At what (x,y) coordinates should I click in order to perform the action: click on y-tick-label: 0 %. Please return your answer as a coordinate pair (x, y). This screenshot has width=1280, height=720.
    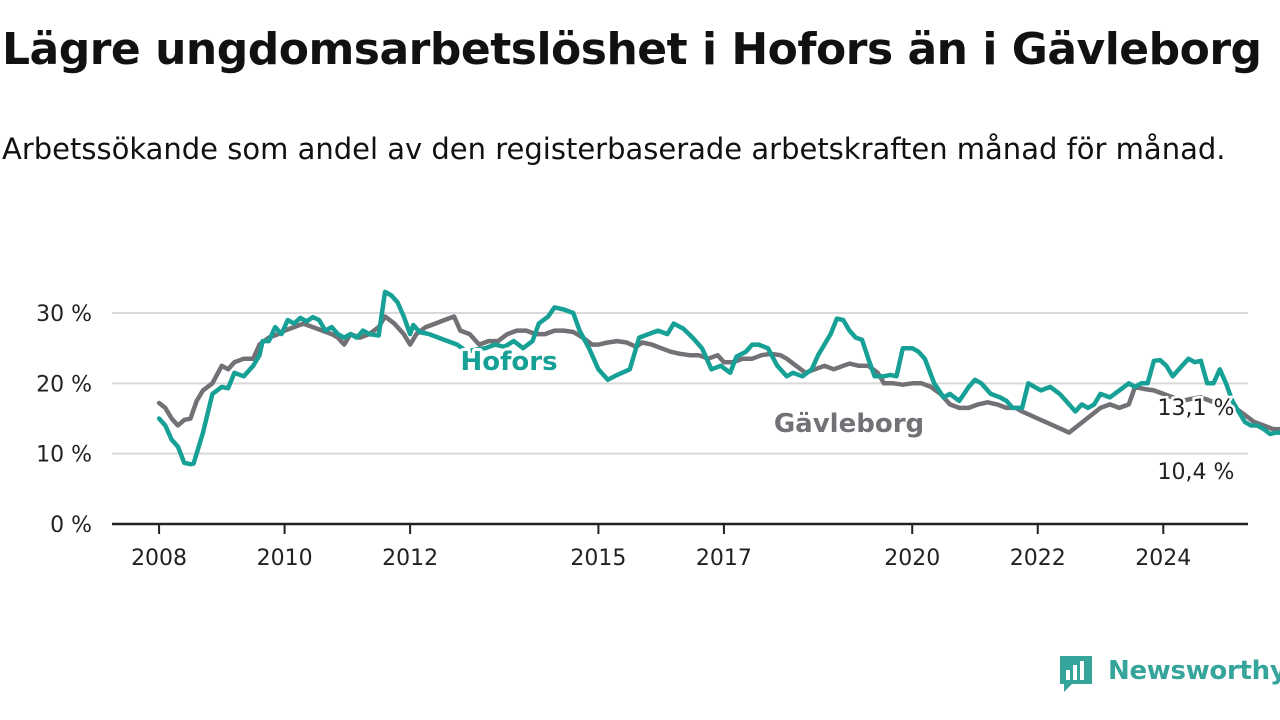
    Looking at the image, I should click on (71, 525).